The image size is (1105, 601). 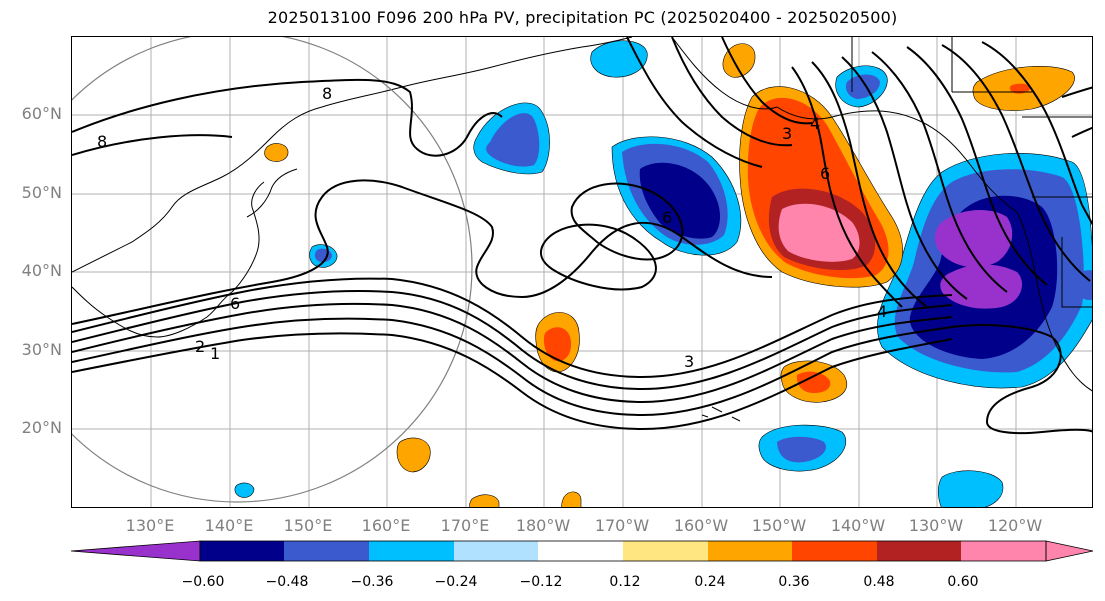 What do you see at coordinates (879, 582) in the screenshot?
I see `colorbar-tick-048: 0.48` at bounding box center [879, 582].